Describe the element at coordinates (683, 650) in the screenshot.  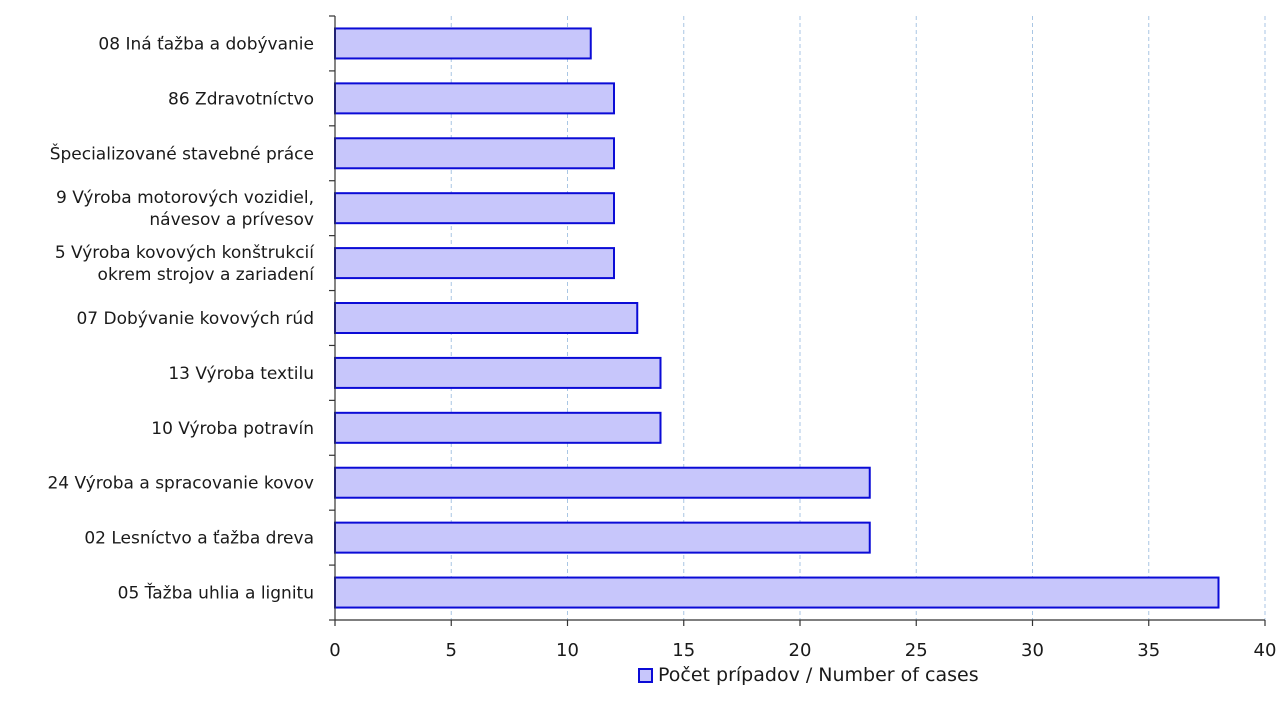
I see `x-tick-label: 15` at that location.